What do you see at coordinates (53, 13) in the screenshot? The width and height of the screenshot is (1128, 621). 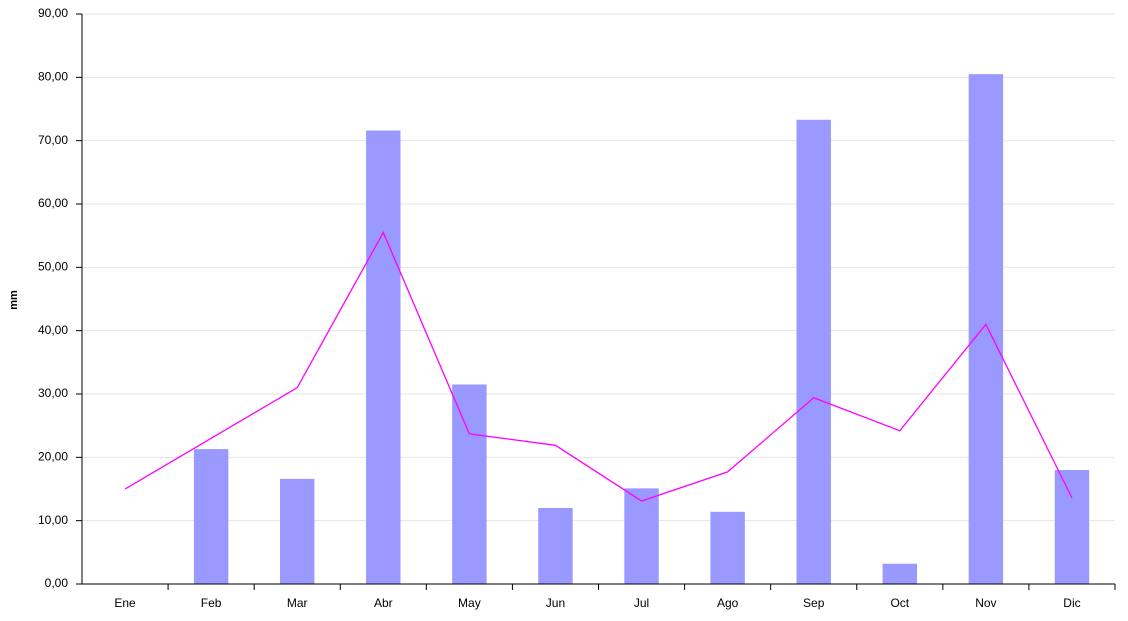 I see `y-tick-label: 90,00` at bounding box center [53, 13].